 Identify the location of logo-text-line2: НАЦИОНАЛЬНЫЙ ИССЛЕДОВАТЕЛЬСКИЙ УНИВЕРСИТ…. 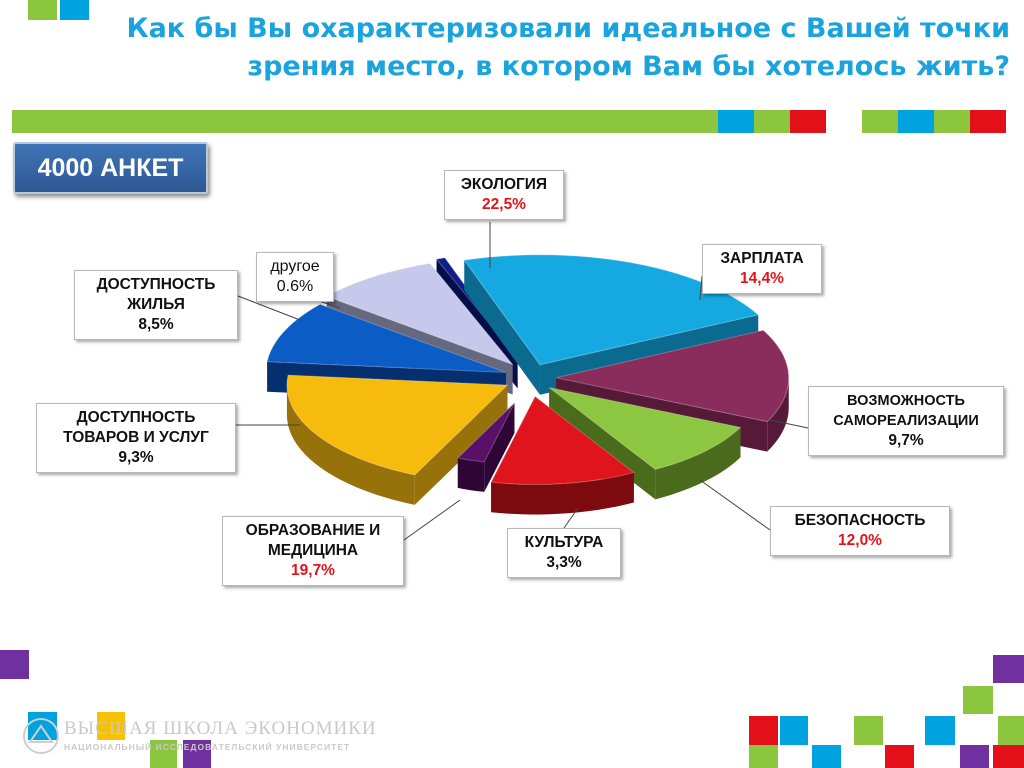
(207, 747).